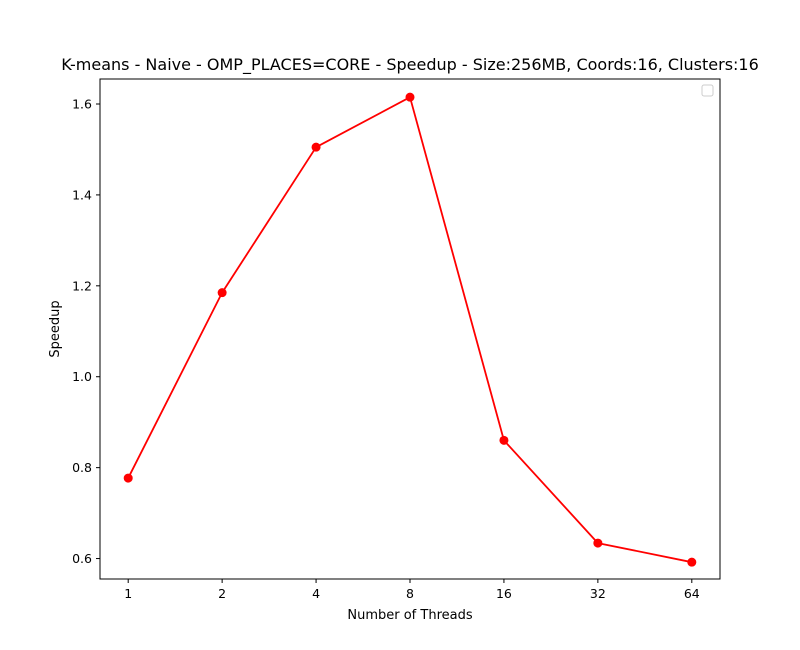  I want to click on y-tick-label: 1.2, so click(82, 285).